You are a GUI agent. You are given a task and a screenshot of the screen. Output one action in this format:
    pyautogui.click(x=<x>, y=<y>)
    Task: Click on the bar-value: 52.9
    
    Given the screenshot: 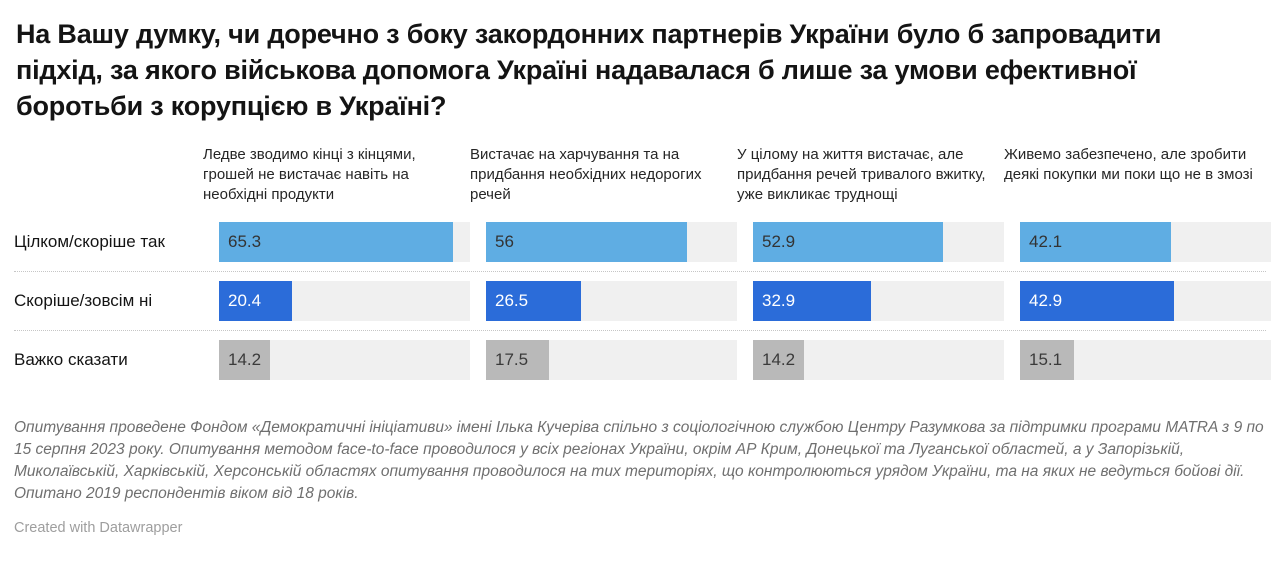 What is the action you would take?
    pyautogui.click(x=779, y=241)
    